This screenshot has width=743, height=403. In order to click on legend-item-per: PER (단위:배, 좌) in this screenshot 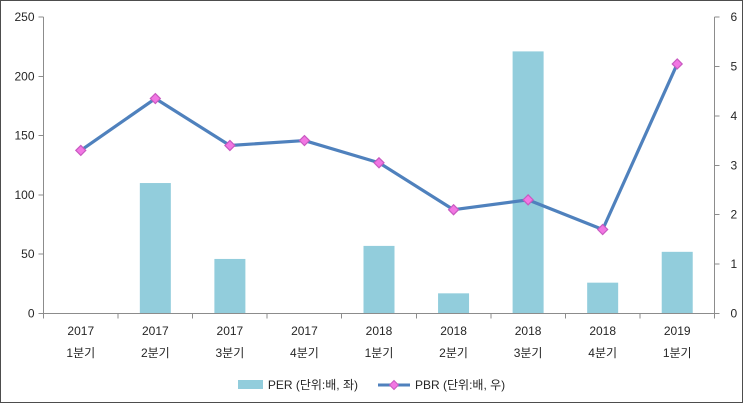, I will do `click(297, 384)`.